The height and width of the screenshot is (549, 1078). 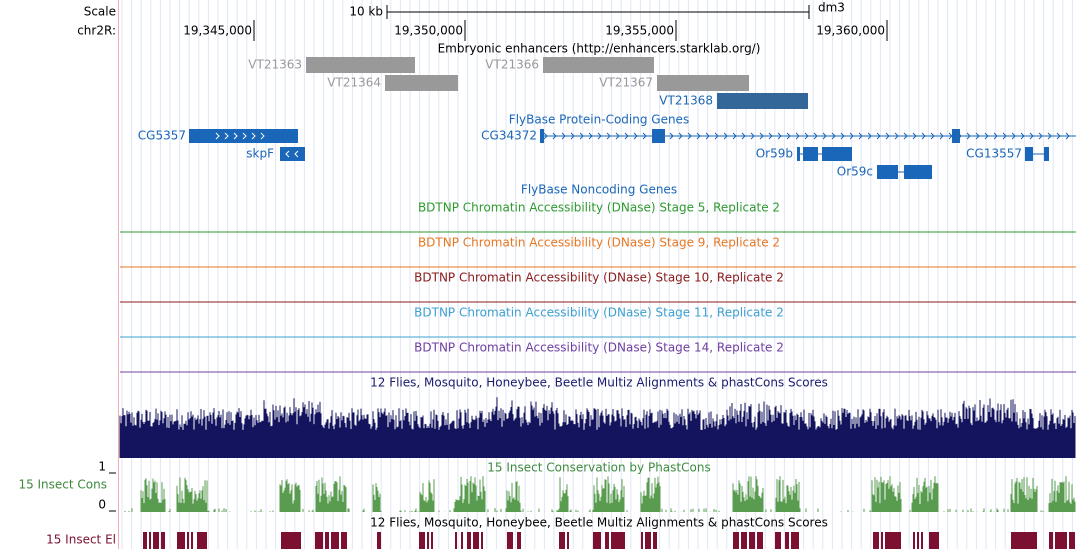 What do you see at coordinates (599, 190) in the screenshot?
I see `track-title: FlyBase Noncoding Genes` at bounding box center [599, 190].